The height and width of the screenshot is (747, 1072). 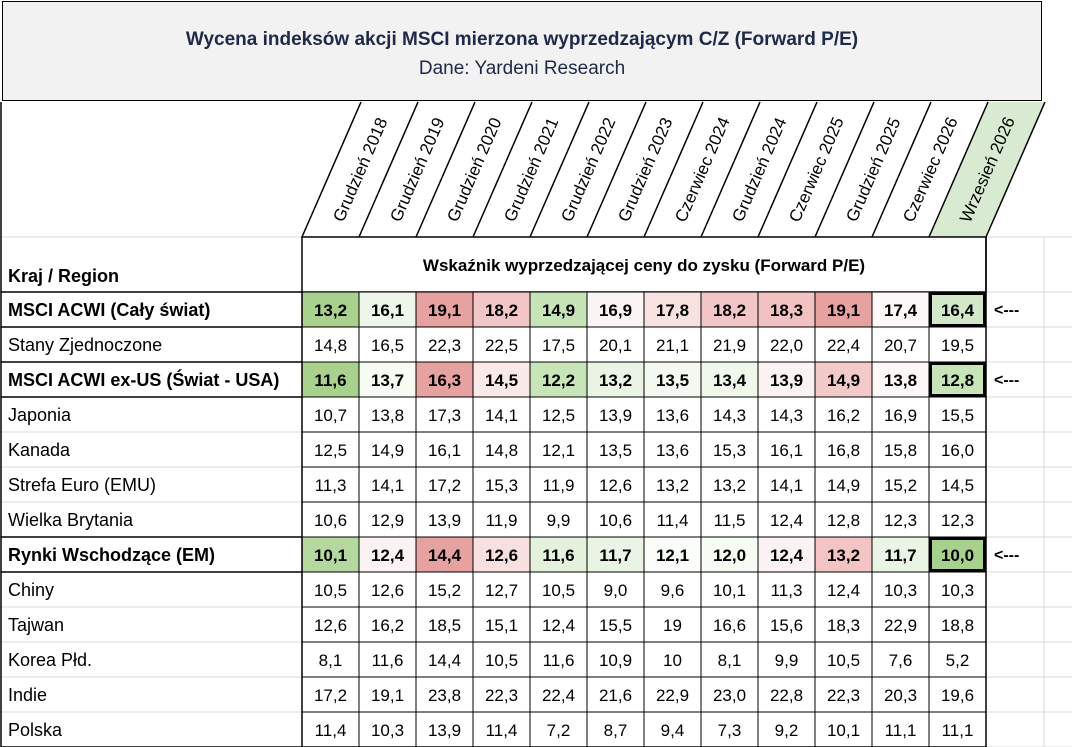 I want to click on value-label: 11,1, so click(x=958, y=730).